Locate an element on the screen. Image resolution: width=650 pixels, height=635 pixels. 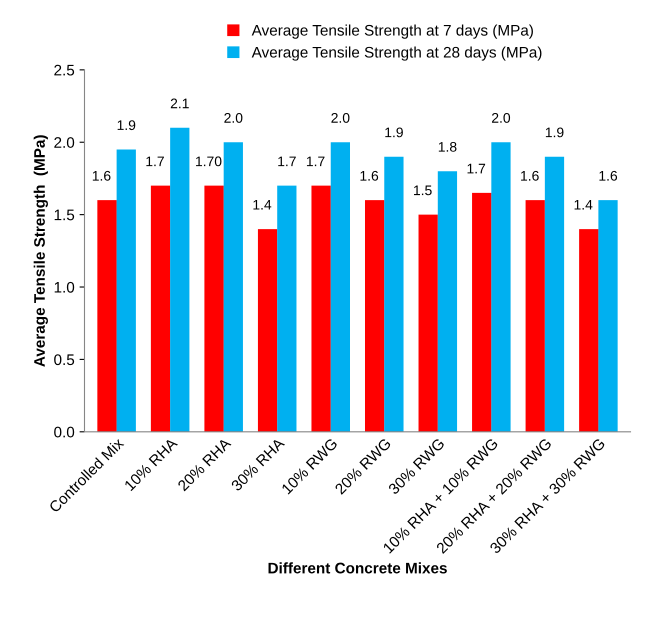
data-label: 1.8 is located at coordinates (447, 147).